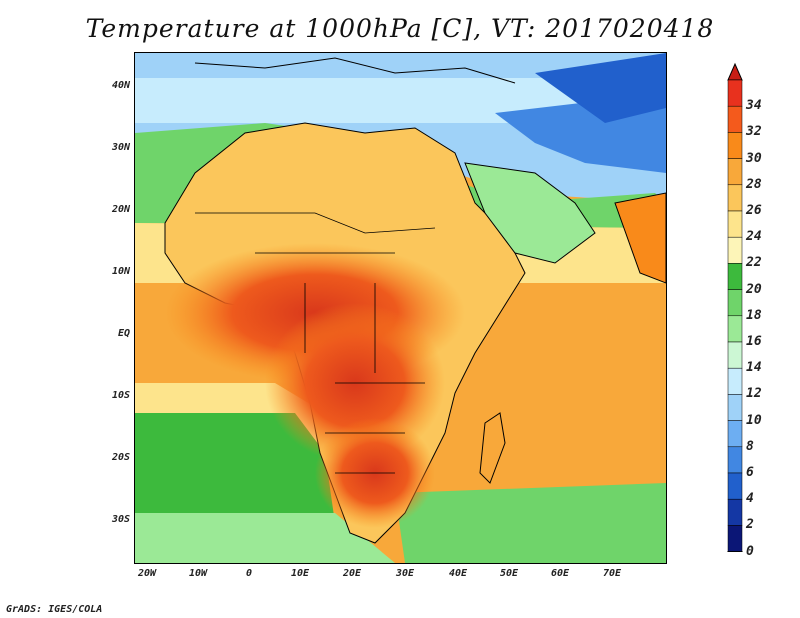 This screenshot has width=800, height=618. Describe the element at coordinates (120, 519) in the screenshot. I see `lat-label-30s: 30S` at that location.